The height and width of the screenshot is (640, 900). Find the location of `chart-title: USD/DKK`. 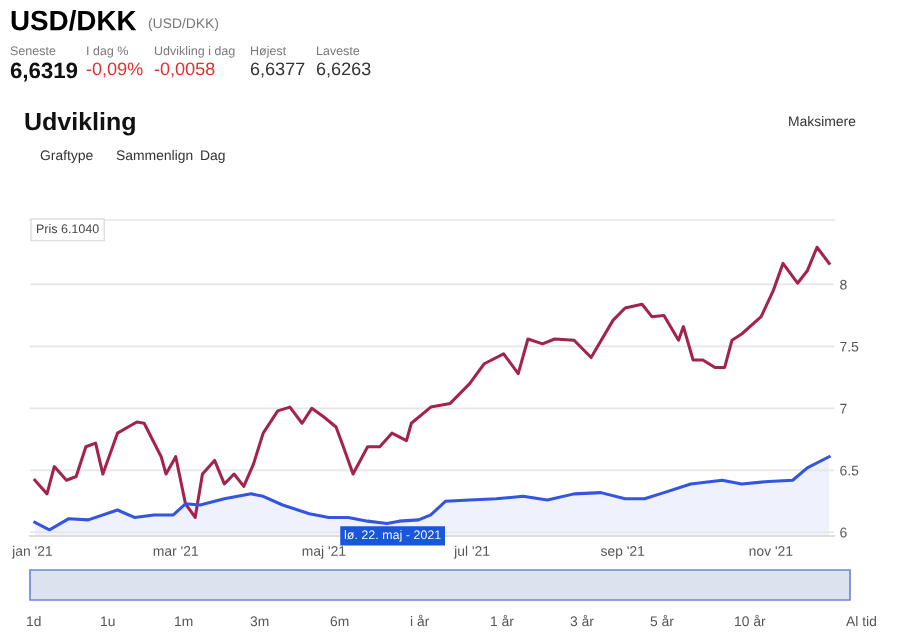

chart-title: USD/DKK is located at coordinates (74, 20).